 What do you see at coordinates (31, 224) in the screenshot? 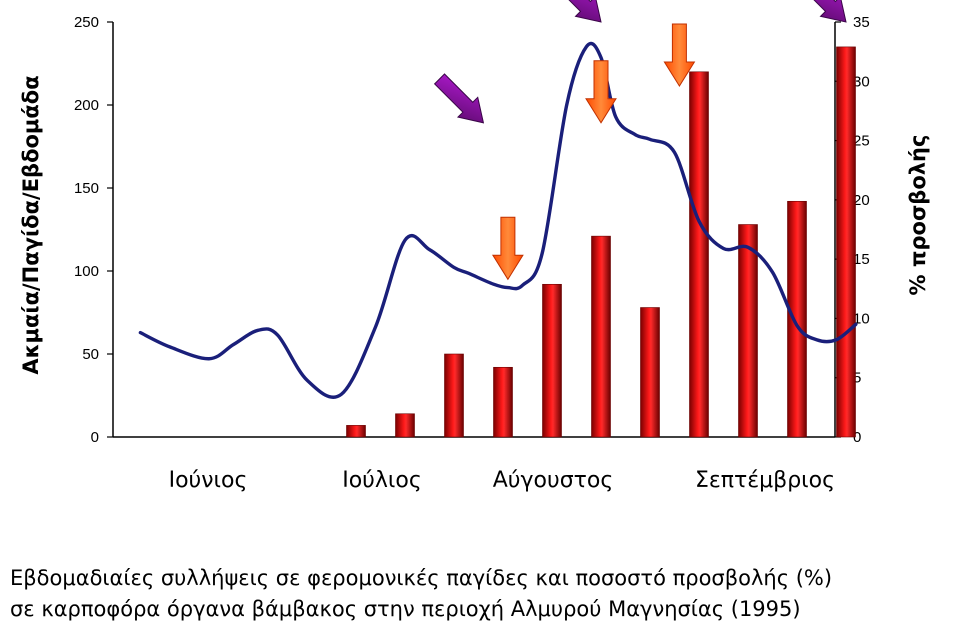
I see `y-axis-title-left: Ακμαία/Παγίδα/Εβδομάδα` at bounding box center [31, 224].